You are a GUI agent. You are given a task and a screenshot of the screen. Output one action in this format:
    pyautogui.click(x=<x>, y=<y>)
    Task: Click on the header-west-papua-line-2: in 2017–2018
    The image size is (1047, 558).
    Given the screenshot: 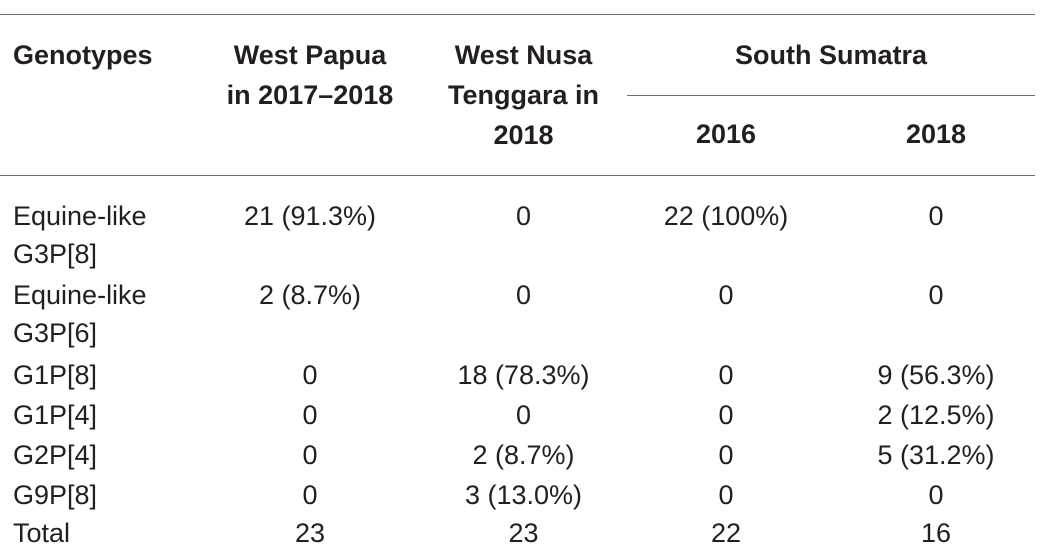 What is the action you would take?
    pyautogui.click(x=310, y=95)
    